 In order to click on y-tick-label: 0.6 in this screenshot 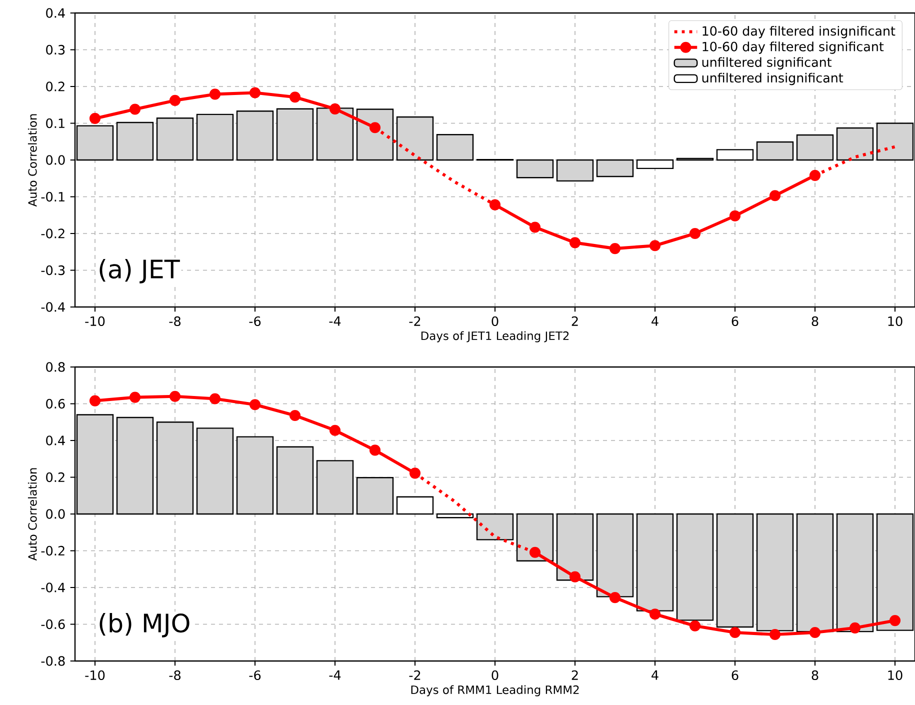, I will do `click(55, 403)`.